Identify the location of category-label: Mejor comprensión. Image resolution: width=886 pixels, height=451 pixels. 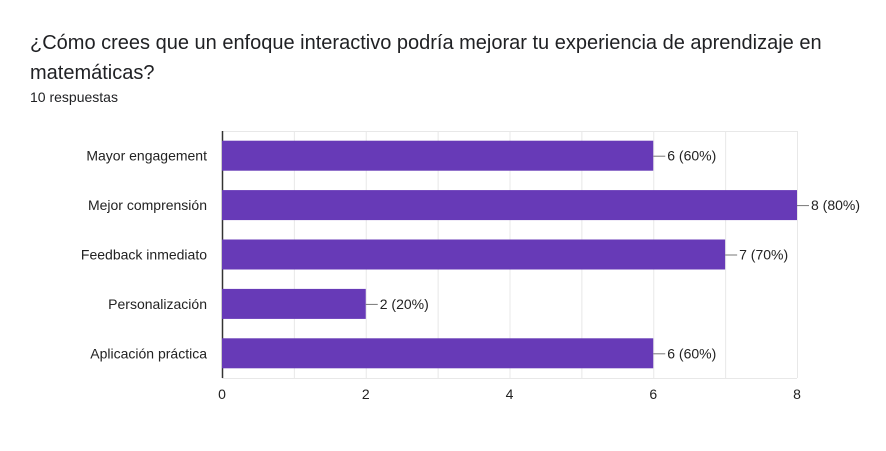
(147, 205).